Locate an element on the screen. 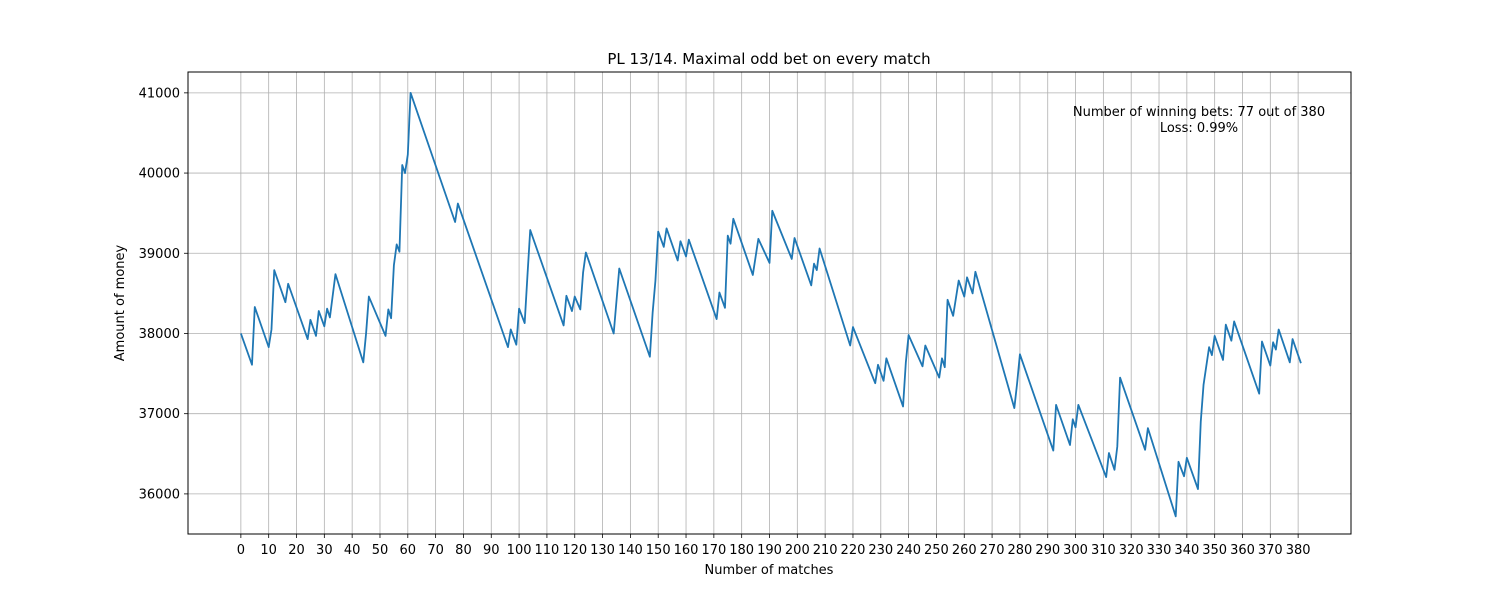  x-tick-label: 270 is located at coordinates (992, 550).